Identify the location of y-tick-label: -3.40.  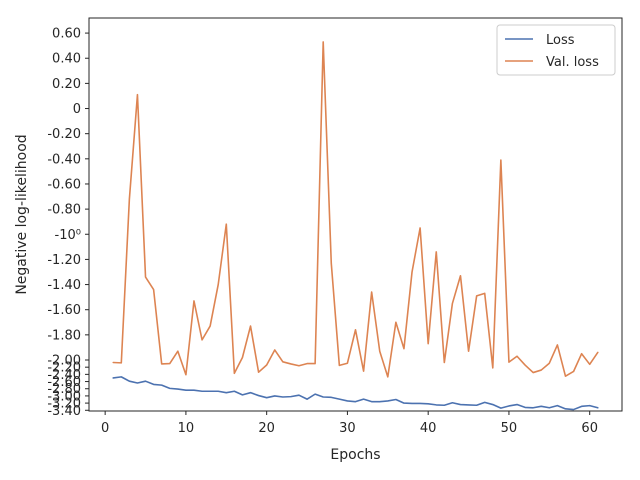
(64, 411).